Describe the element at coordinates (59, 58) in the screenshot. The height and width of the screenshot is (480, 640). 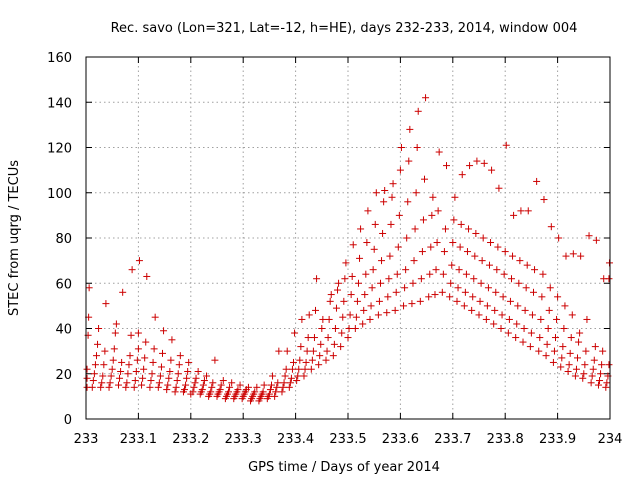
I see `y-tick-label: 160` at that location.